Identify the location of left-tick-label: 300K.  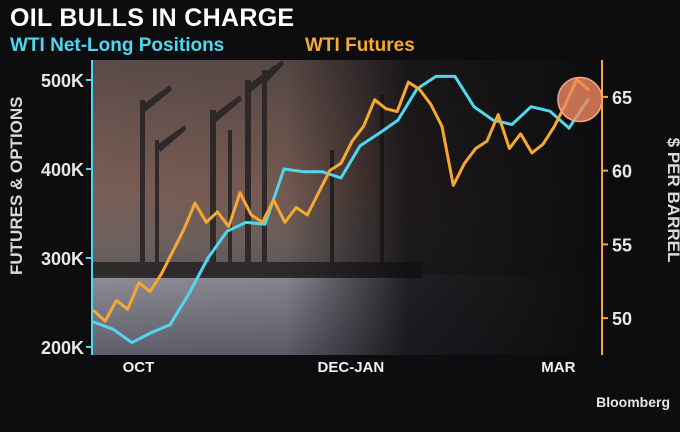
(62, 259).